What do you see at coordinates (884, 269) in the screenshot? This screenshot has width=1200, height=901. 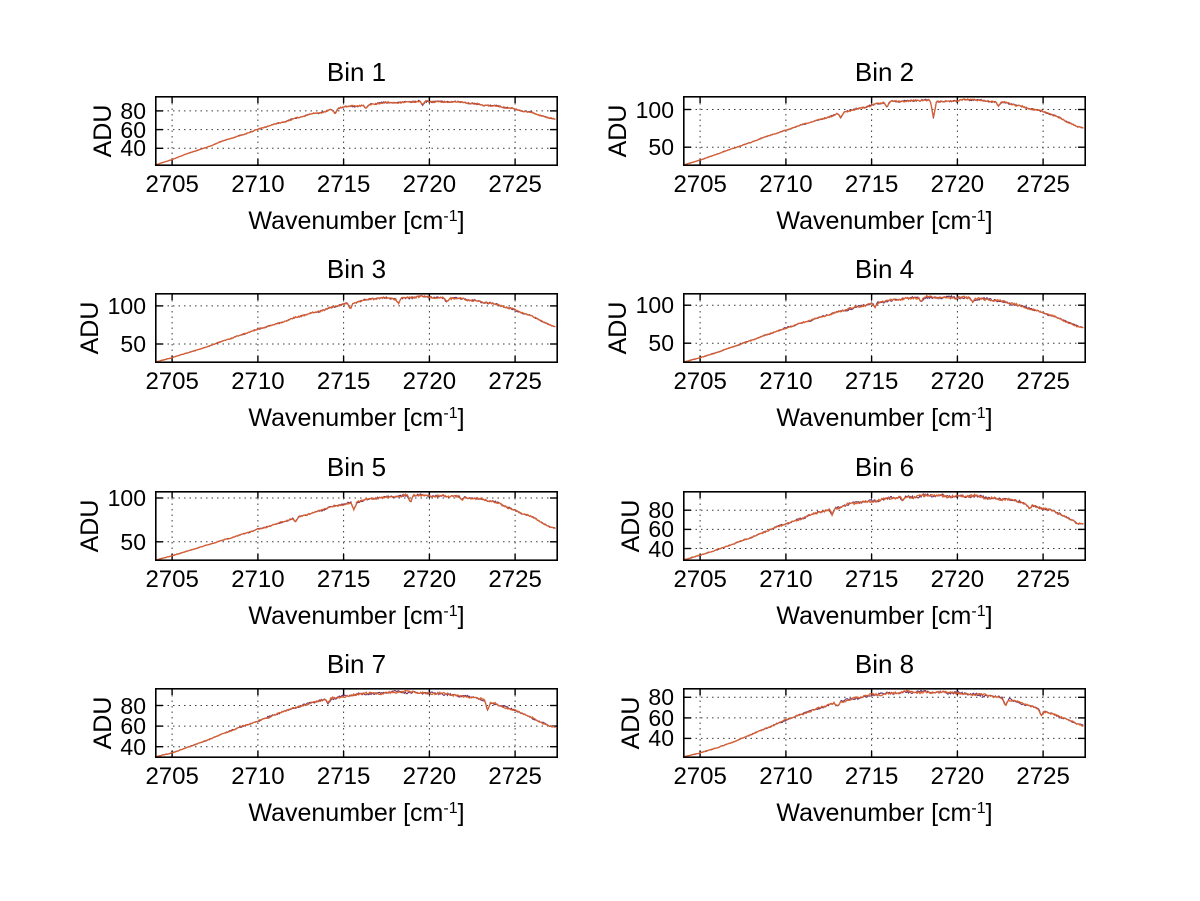 I see `subplot-title: Bin 4` at bounding box center [884, 269].